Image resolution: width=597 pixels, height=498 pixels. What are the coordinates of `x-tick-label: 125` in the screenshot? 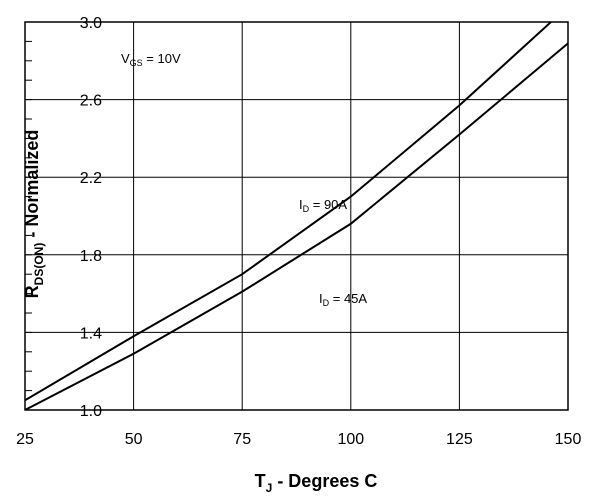 It's located at (459, 439).